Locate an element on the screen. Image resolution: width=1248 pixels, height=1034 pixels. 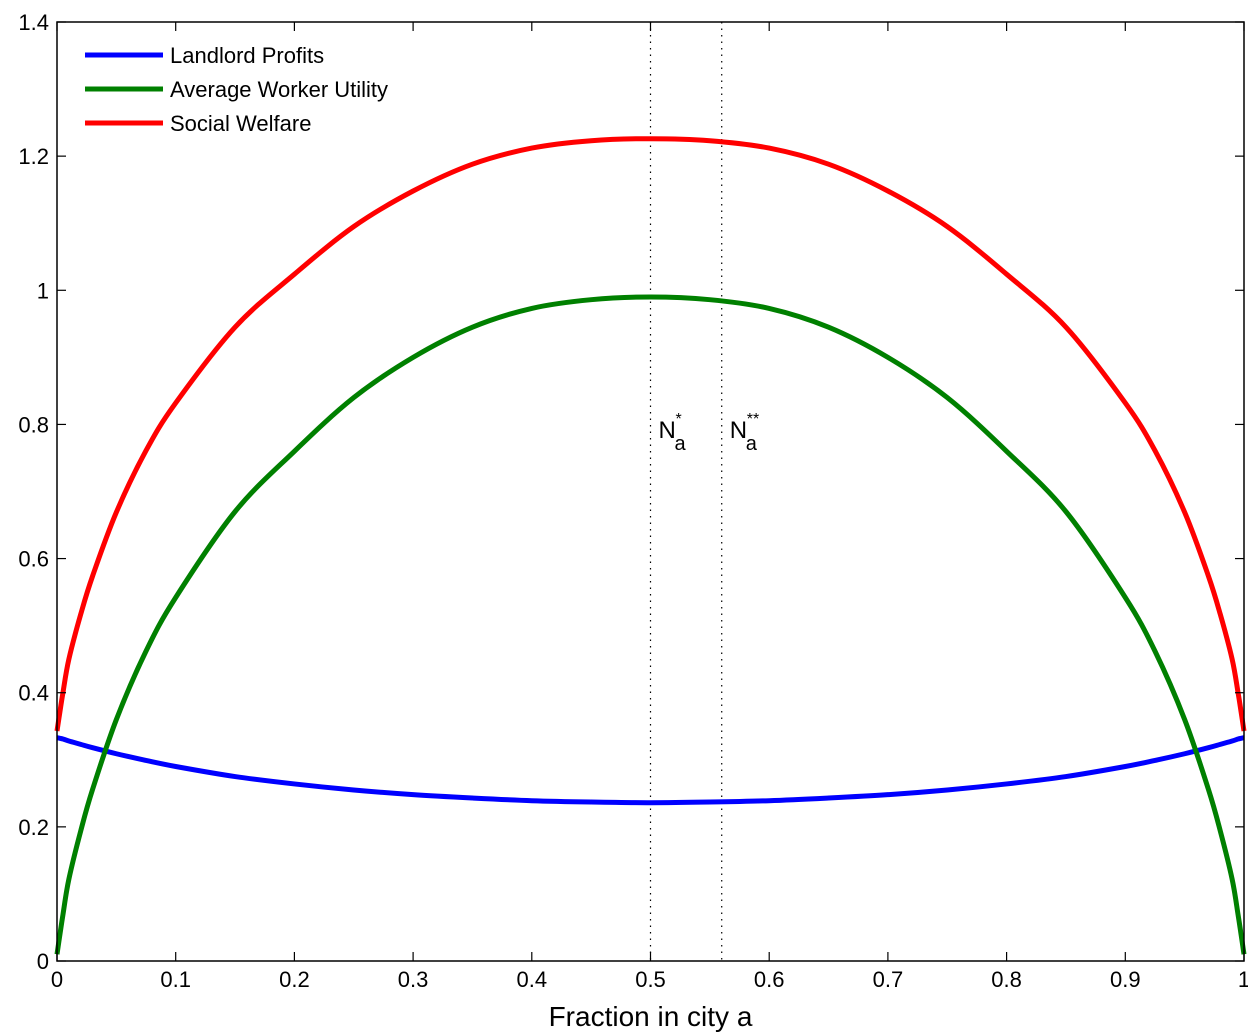
x-tick-label: 0.5 is located at coordinates (650, 979).